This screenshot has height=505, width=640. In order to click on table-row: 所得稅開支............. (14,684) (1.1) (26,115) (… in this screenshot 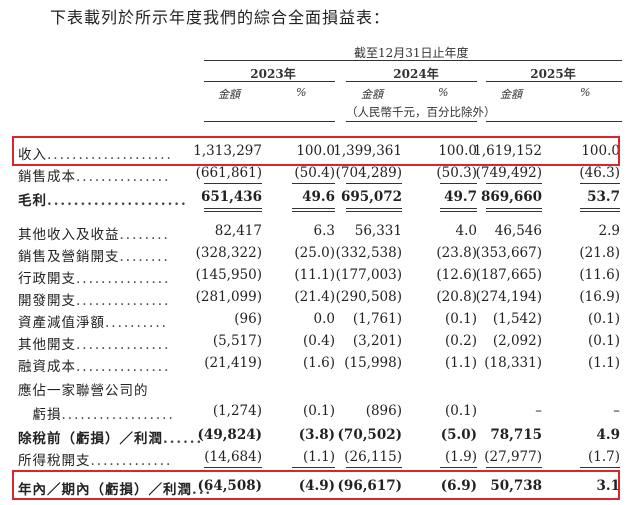, I will do `click(320, 457)`.